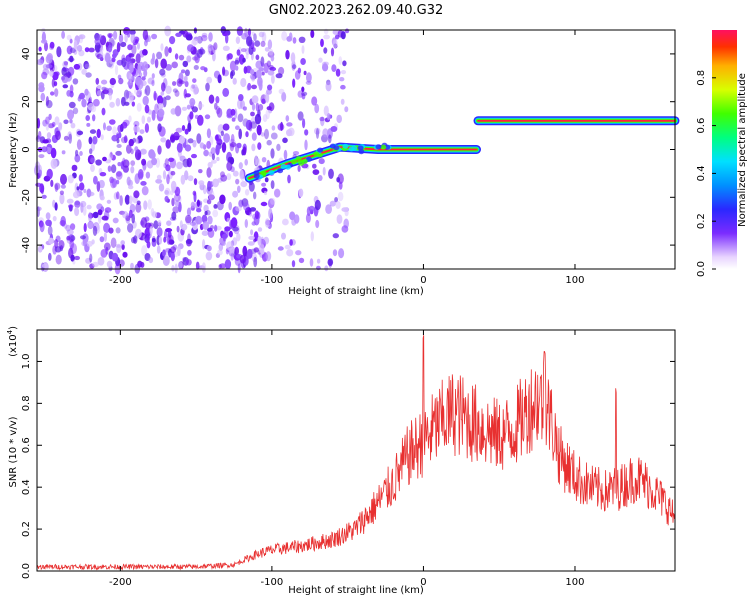 This screenshot has height=600, width=750. Describe the element at coordinates (332, 146) in the screenshot. I see `trend-blob` at that location.